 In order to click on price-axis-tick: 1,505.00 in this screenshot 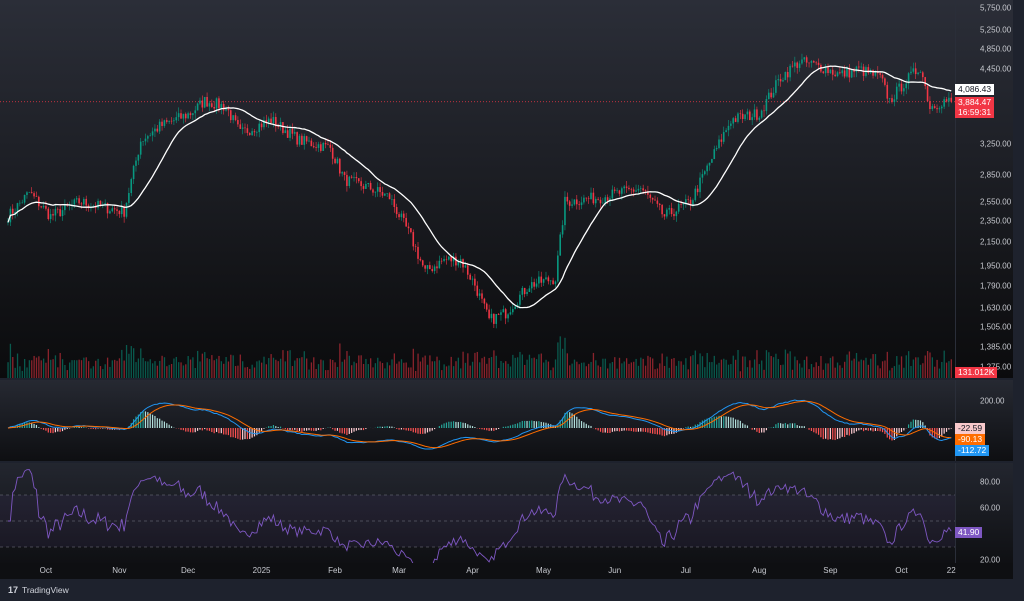, I will do `click(996, 327)`.